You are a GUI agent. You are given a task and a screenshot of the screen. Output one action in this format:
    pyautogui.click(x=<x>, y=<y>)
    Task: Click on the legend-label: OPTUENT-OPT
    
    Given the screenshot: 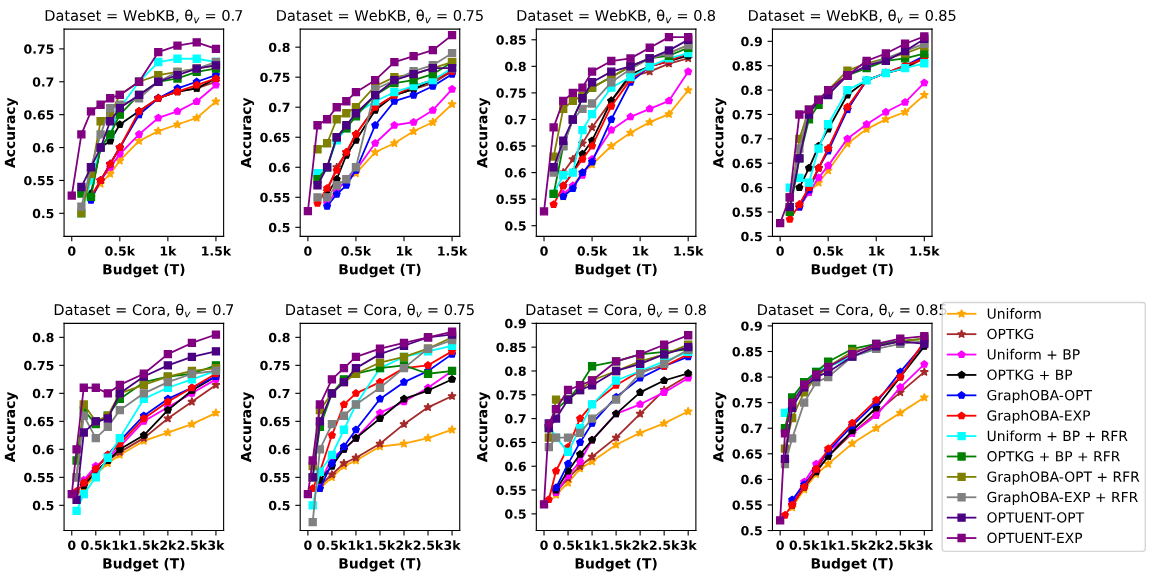 What is the action you would take?
    pyautogui.click(x=1036, y=517)
    